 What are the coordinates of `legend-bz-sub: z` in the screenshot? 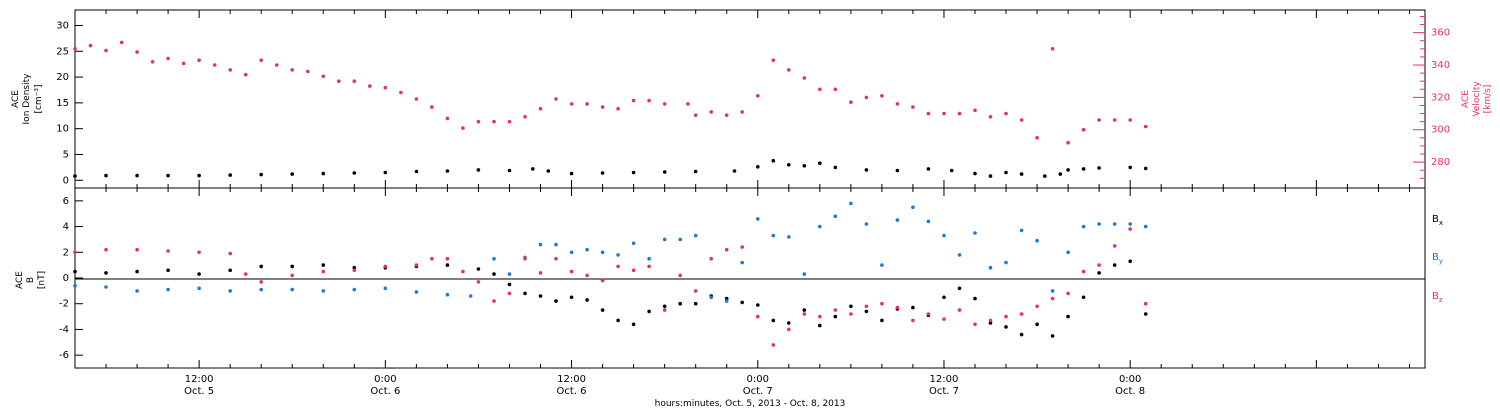 It's located at (1441, 300).